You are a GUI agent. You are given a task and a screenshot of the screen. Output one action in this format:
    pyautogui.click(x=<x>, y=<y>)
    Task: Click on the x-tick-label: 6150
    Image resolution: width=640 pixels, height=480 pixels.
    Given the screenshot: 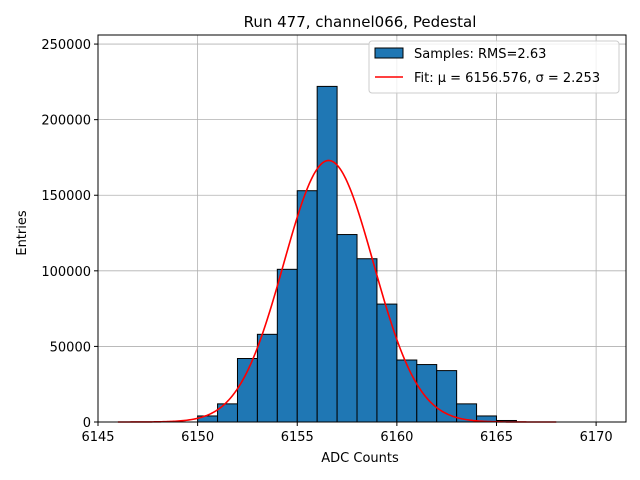 What is the action you would take?
    pyautogui.click(x=197, y=437)
    